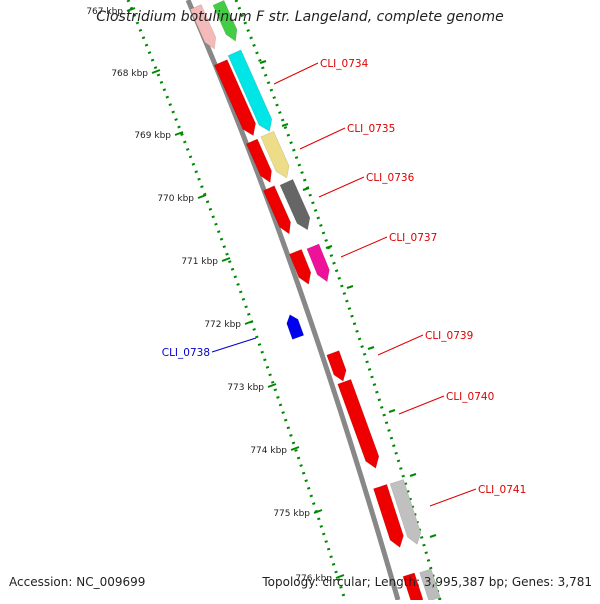 The width and height of the screenshot is (600, 604). I want to click on label-cli-0734: CLI_0734, so click(321, 71).